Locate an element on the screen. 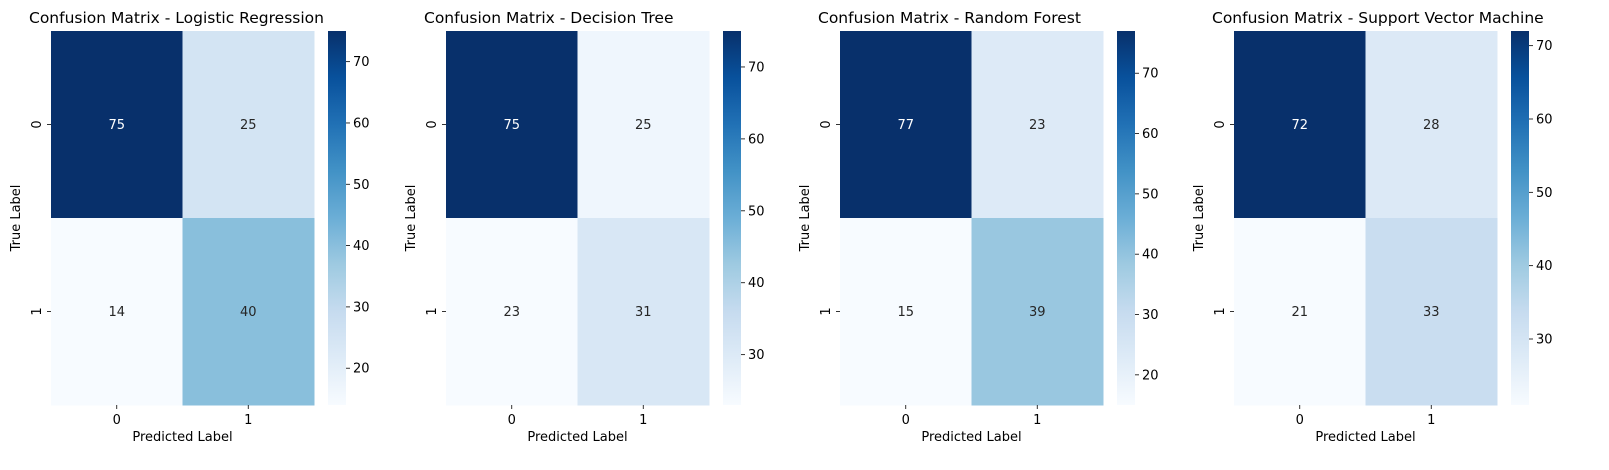 This screenshot has height=470, width=1609. cell-value-label: 15 is located at coordinates (905, 312).